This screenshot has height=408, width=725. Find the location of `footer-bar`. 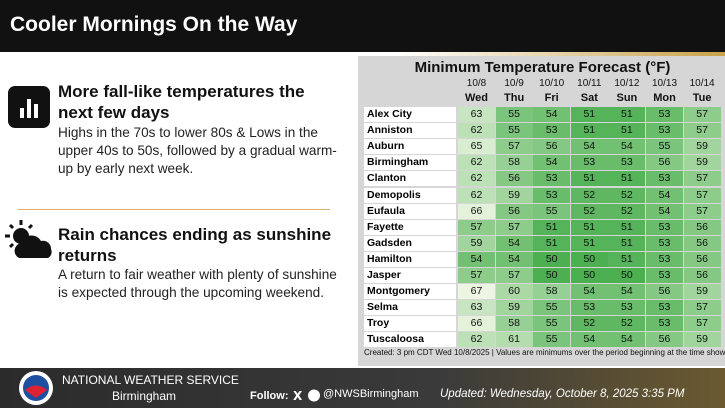

footer-bar is located at coordinates (362, 388).